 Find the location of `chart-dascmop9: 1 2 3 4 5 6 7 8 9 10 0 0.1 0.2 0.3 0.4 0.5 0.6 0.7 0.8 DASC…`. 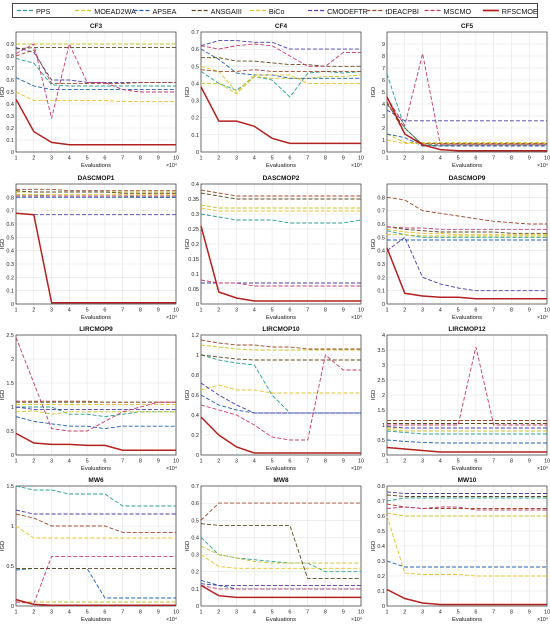

chart-dascmop9: 1 2 3 4 5 6 7 8 9 10 0 0.1 0.2 0.3 0.4 0.5 0.6 0.7 0.8 DASC… is located at coordinates (460, 248).